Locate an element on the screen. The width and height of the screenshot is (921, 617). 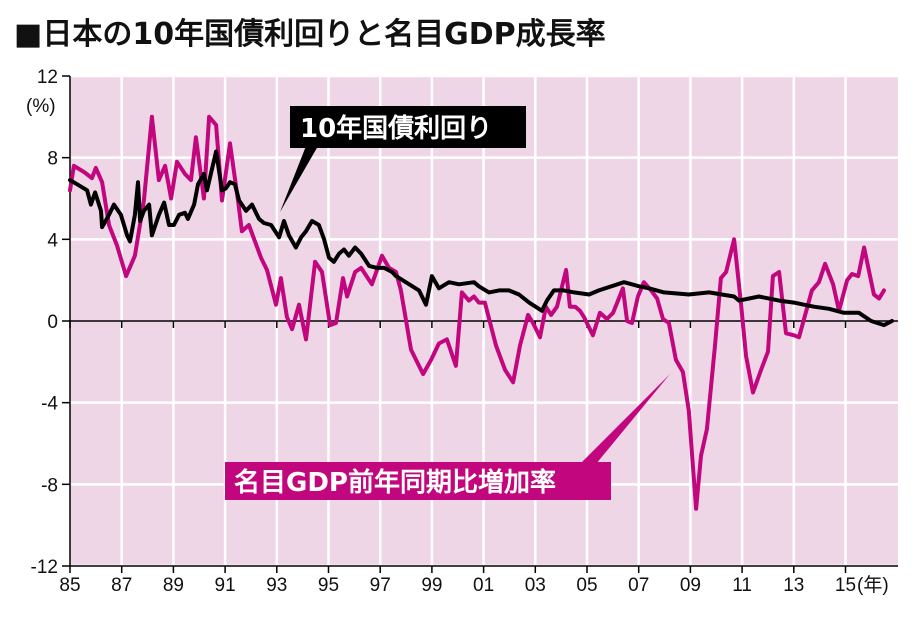
x-tick-label: 05 is located at coordinates (586, 585).